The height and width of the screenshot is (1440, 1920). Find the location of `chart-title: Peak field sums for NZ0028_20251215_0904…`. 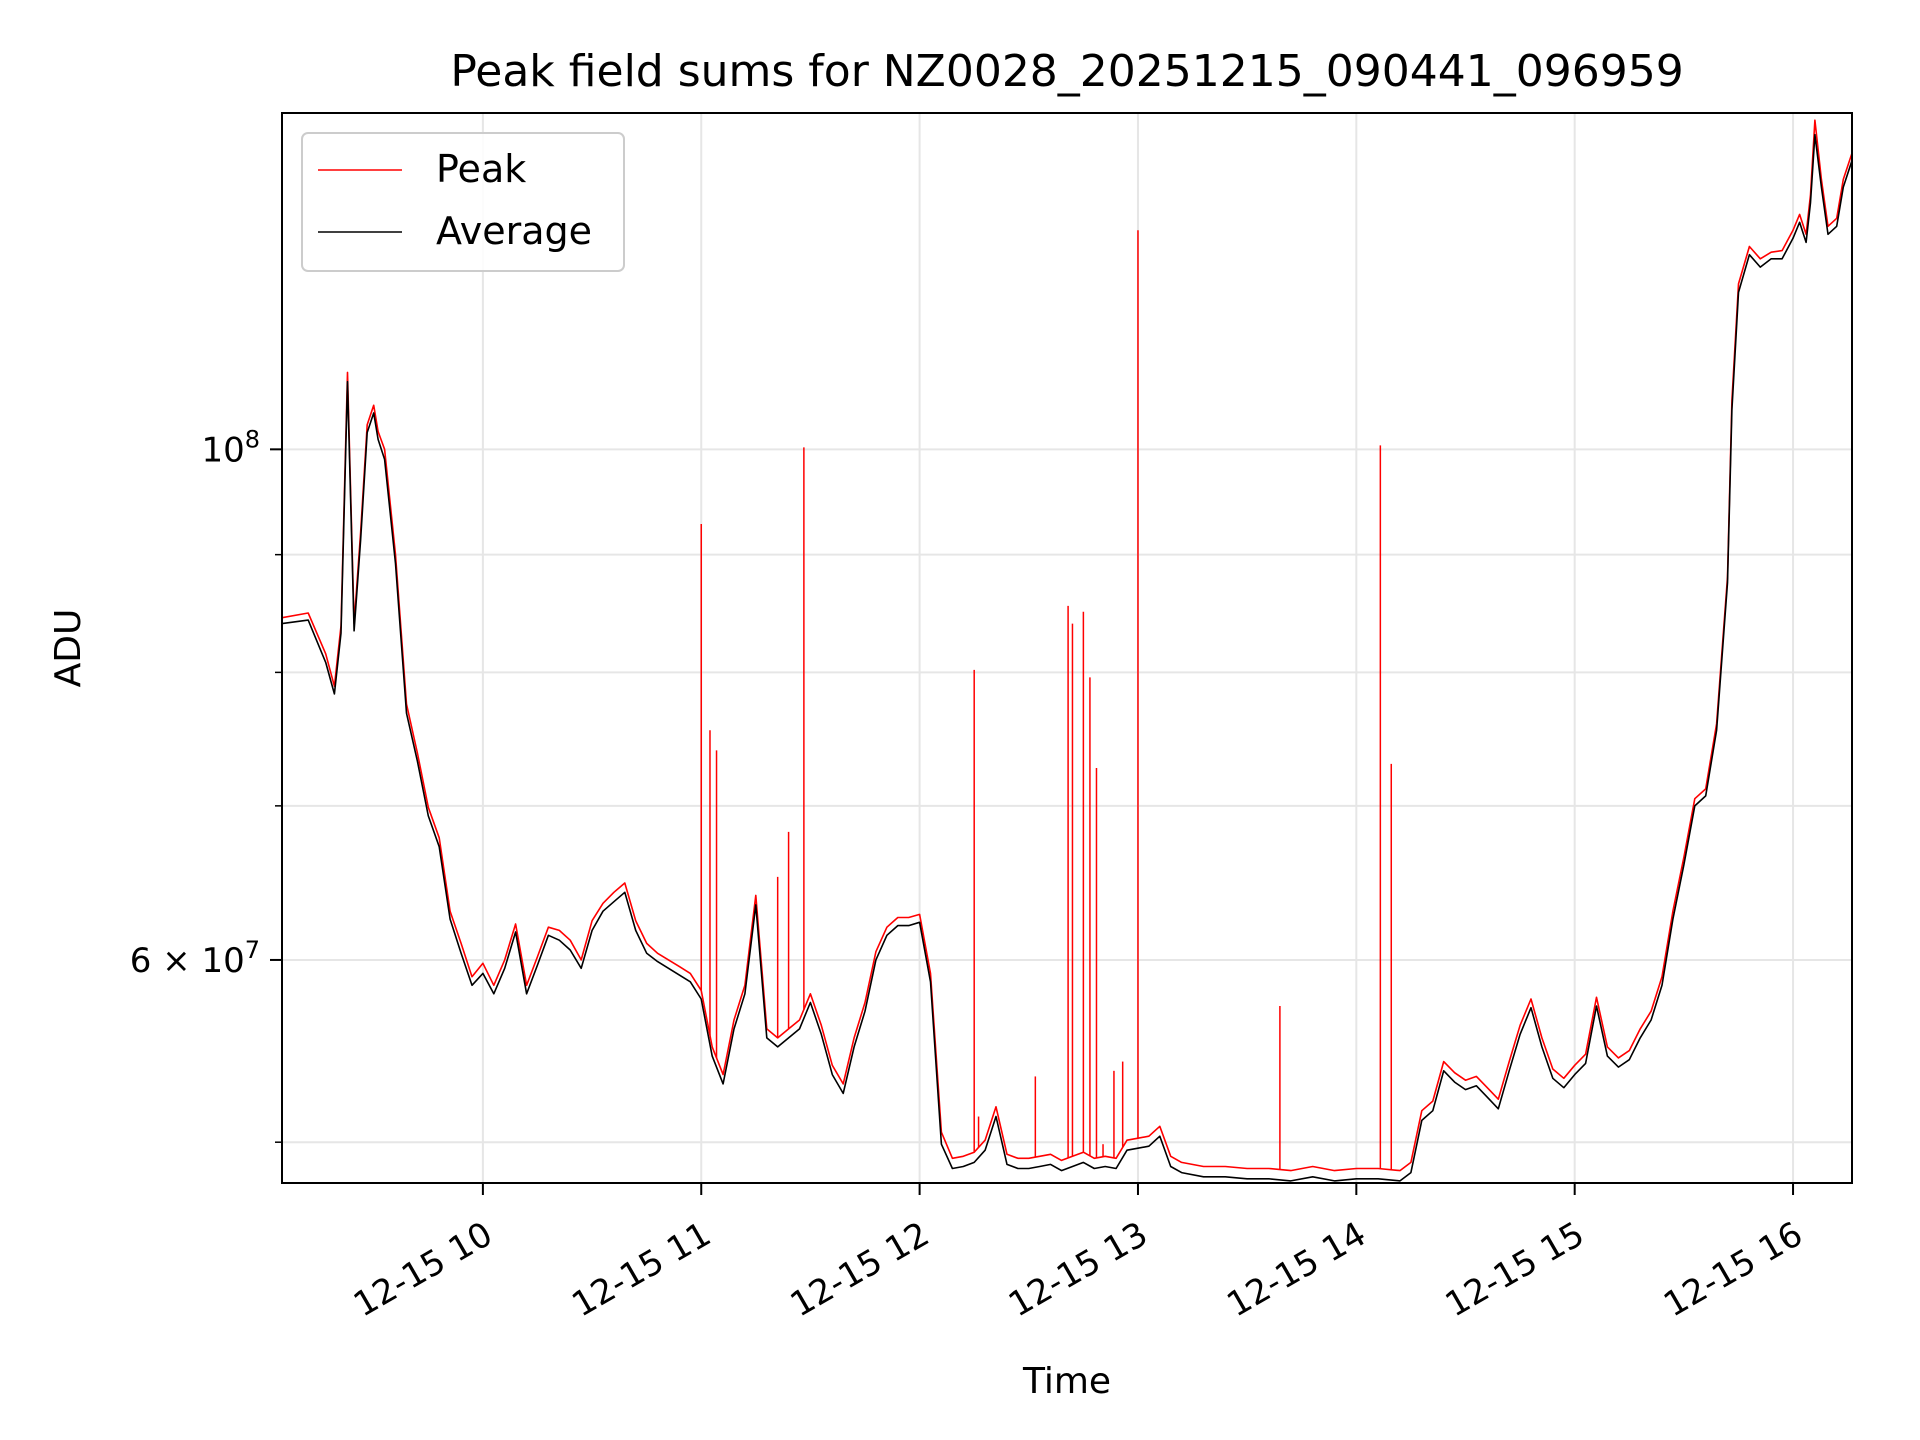

chart-title: Peak field sums for NZ0028_20251215_0904… is located at coordinates (1066, 71).